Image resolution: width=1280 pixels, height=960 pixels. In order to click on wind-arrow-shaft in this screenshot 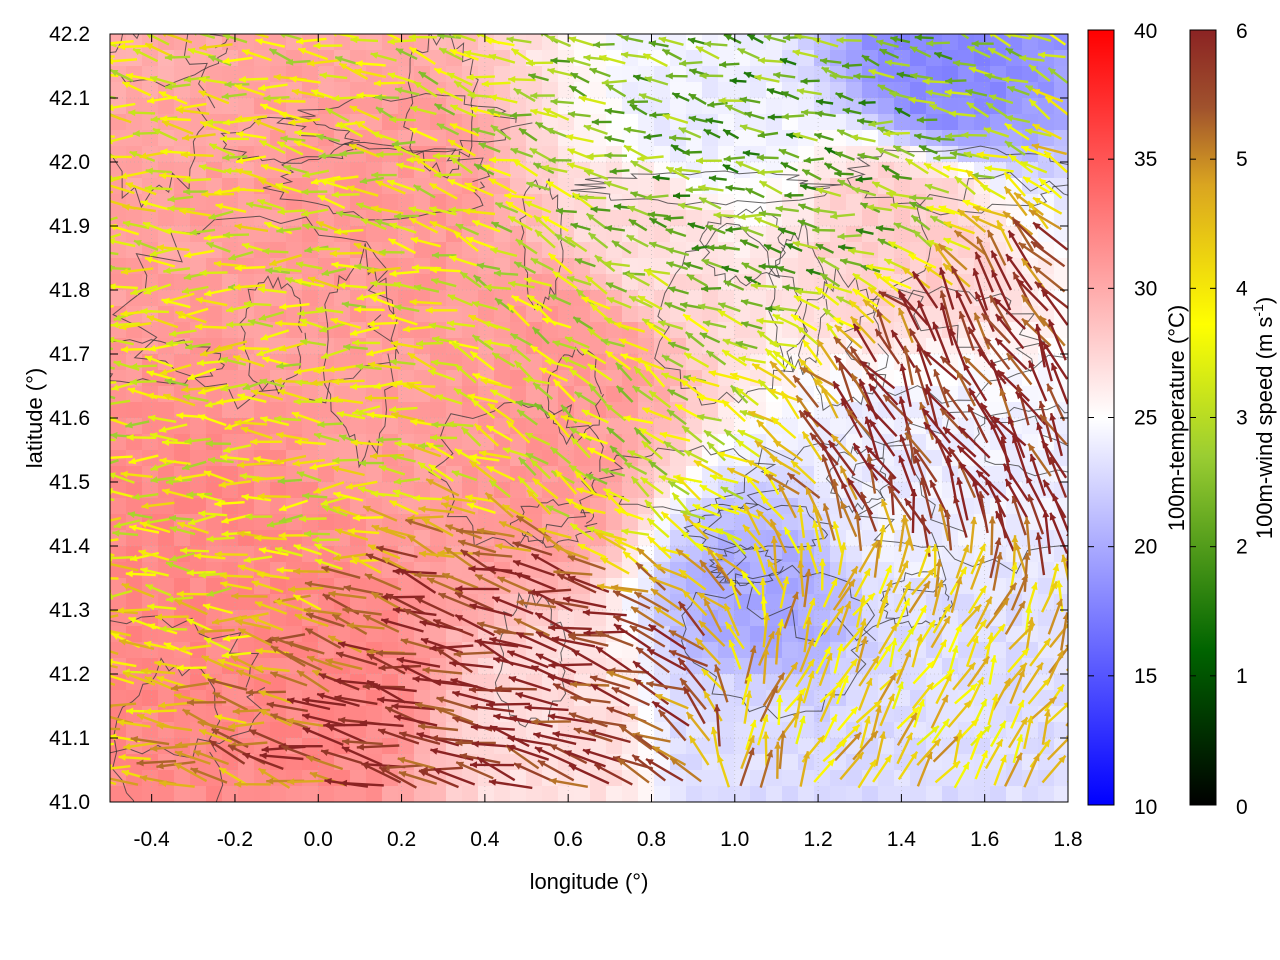, I will do `click(112, 349)`.